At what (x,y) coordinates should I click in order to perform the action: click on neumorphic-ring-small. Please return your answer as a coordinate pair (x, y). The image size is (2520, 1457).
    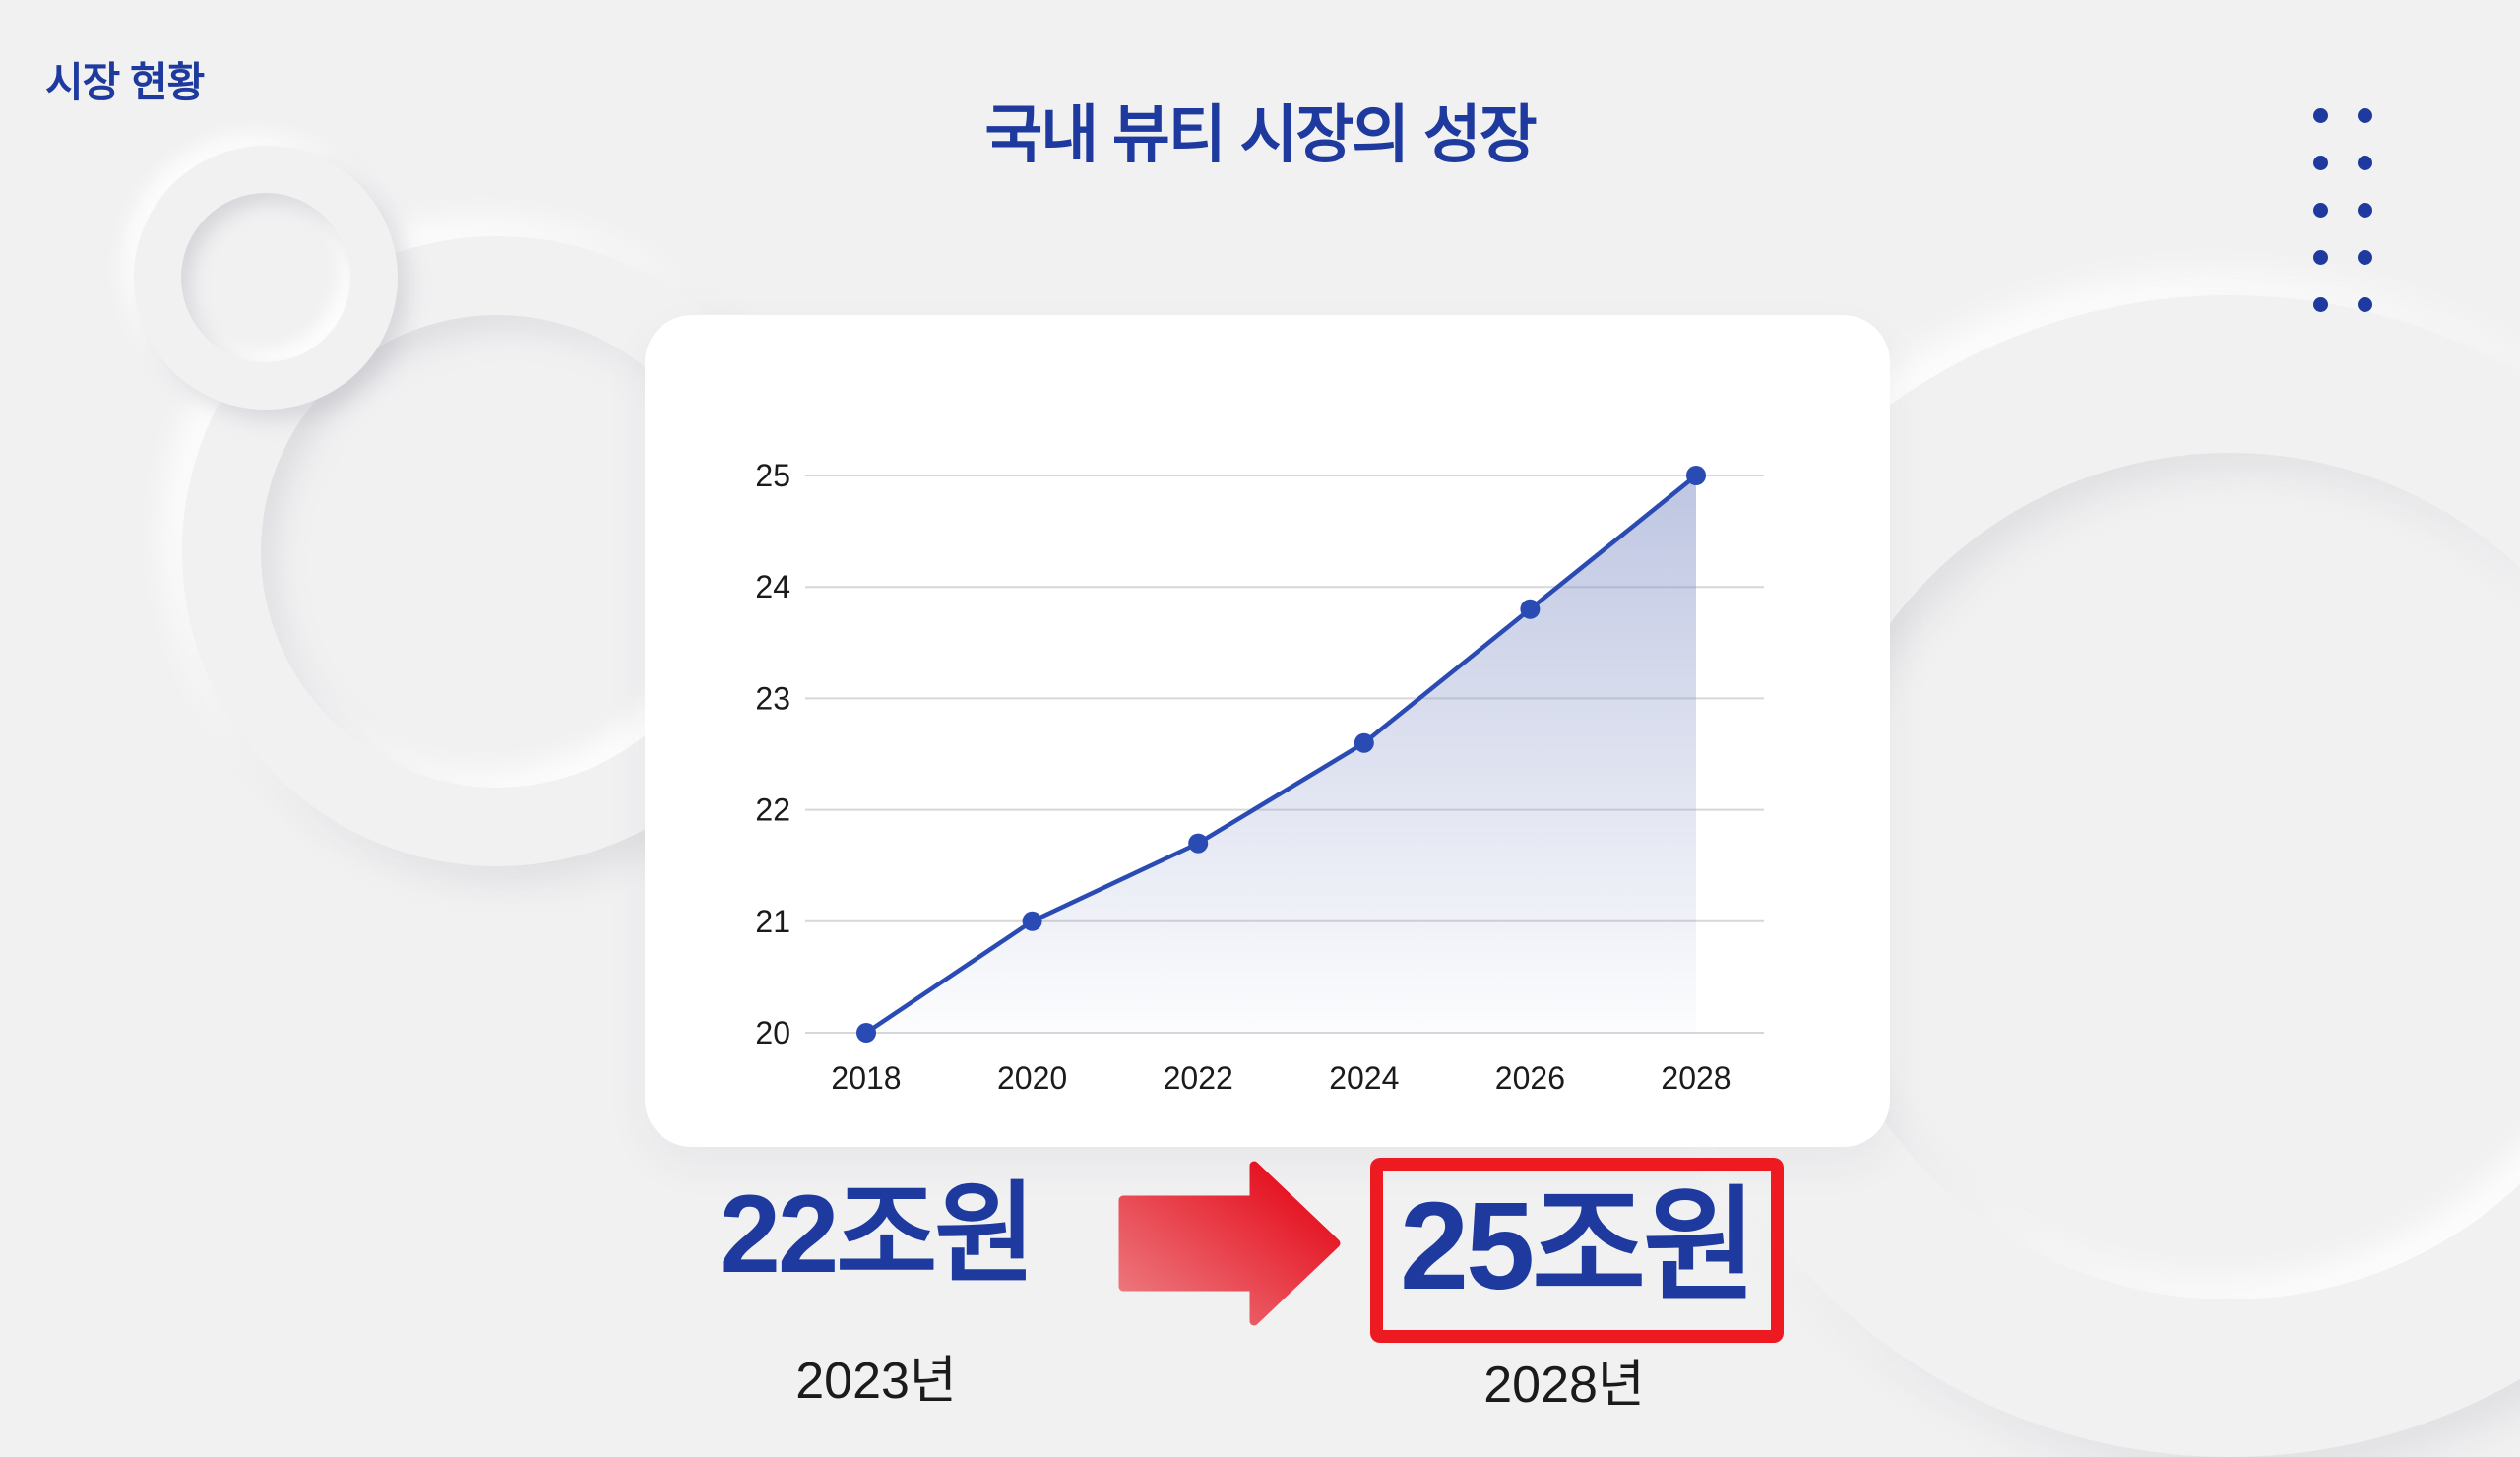
    Looking at the image, I should click on (266, 278).